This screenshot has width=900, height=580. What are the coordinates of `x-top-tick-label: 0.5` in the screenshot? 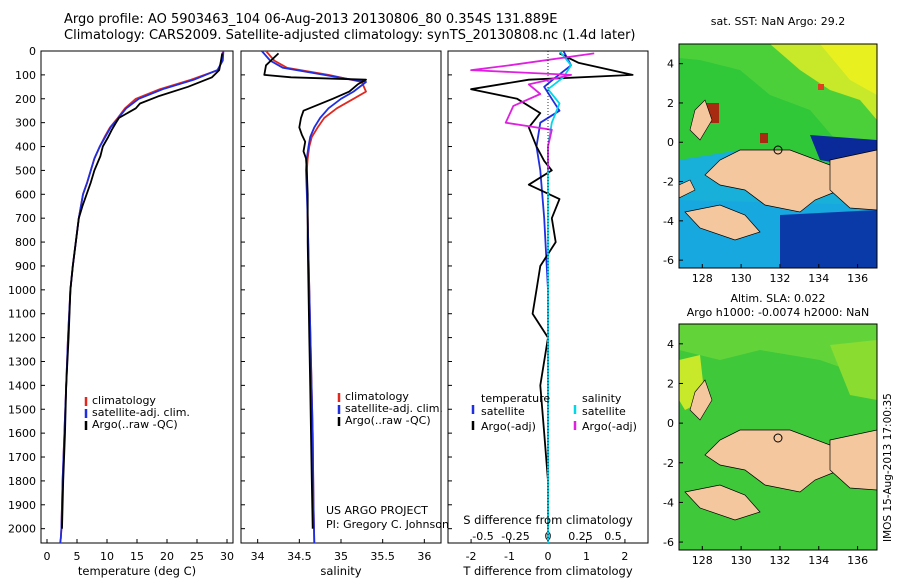 It's located at (613, 536).